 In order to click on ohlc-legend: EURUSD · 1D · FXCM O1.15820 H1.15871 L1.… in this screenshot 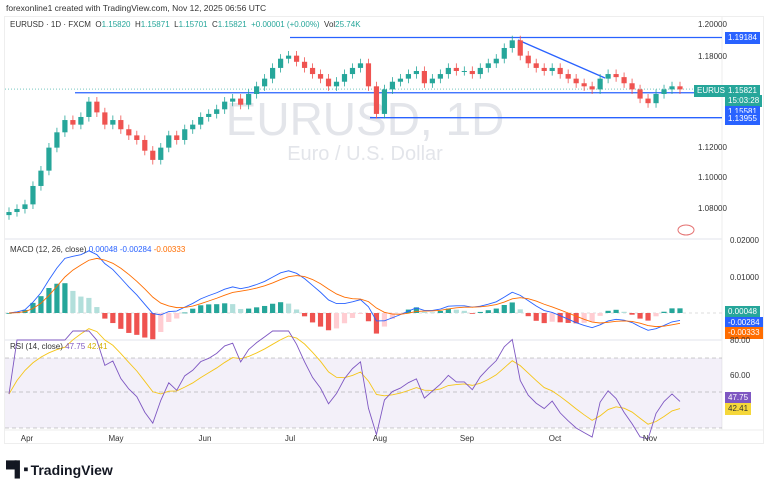, I will do `click(185, 24)`.